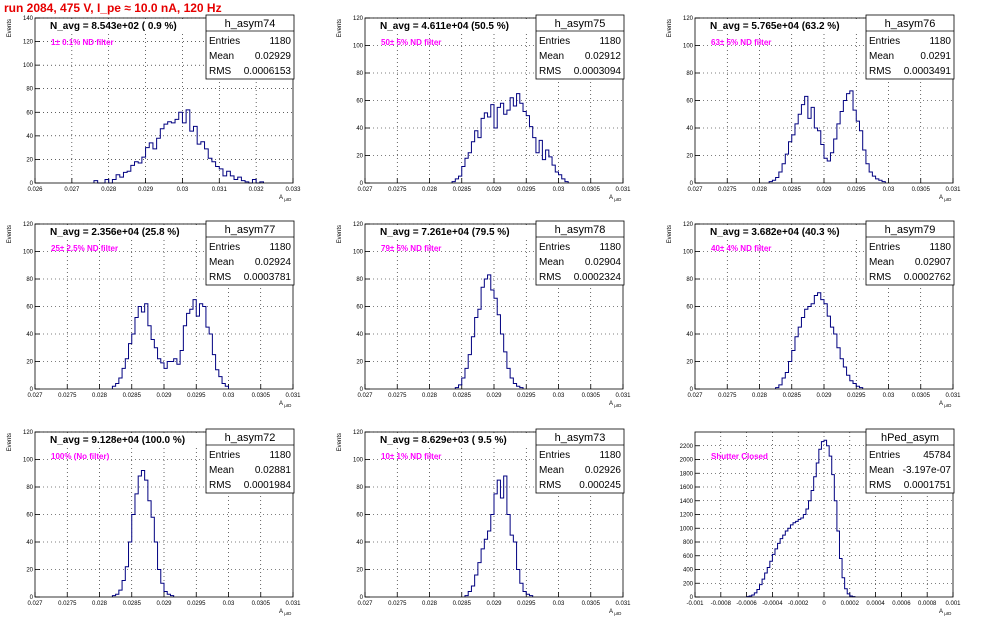  Describe the element at coordinates (850, 604) in the screenshot. I see `x-tick-label: 0.0002` at that location.